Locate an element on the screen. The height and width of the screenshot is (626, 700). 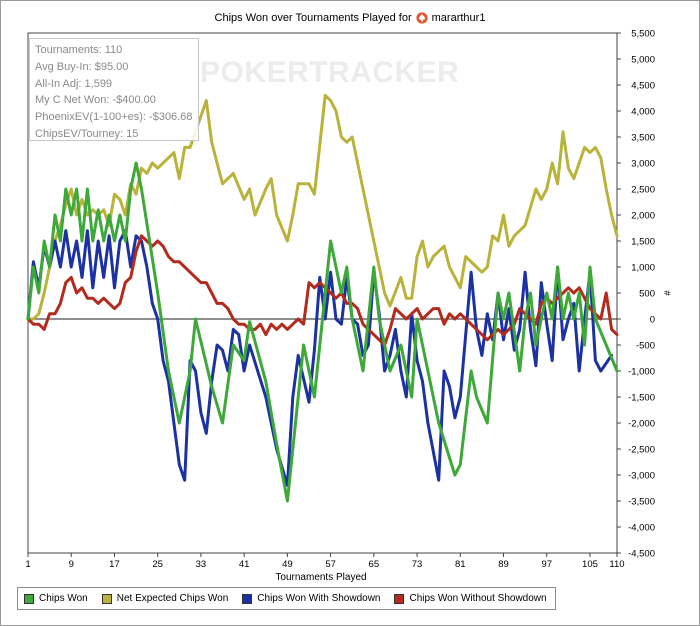
y-axis-label: # is located at coordinates (666, 293).